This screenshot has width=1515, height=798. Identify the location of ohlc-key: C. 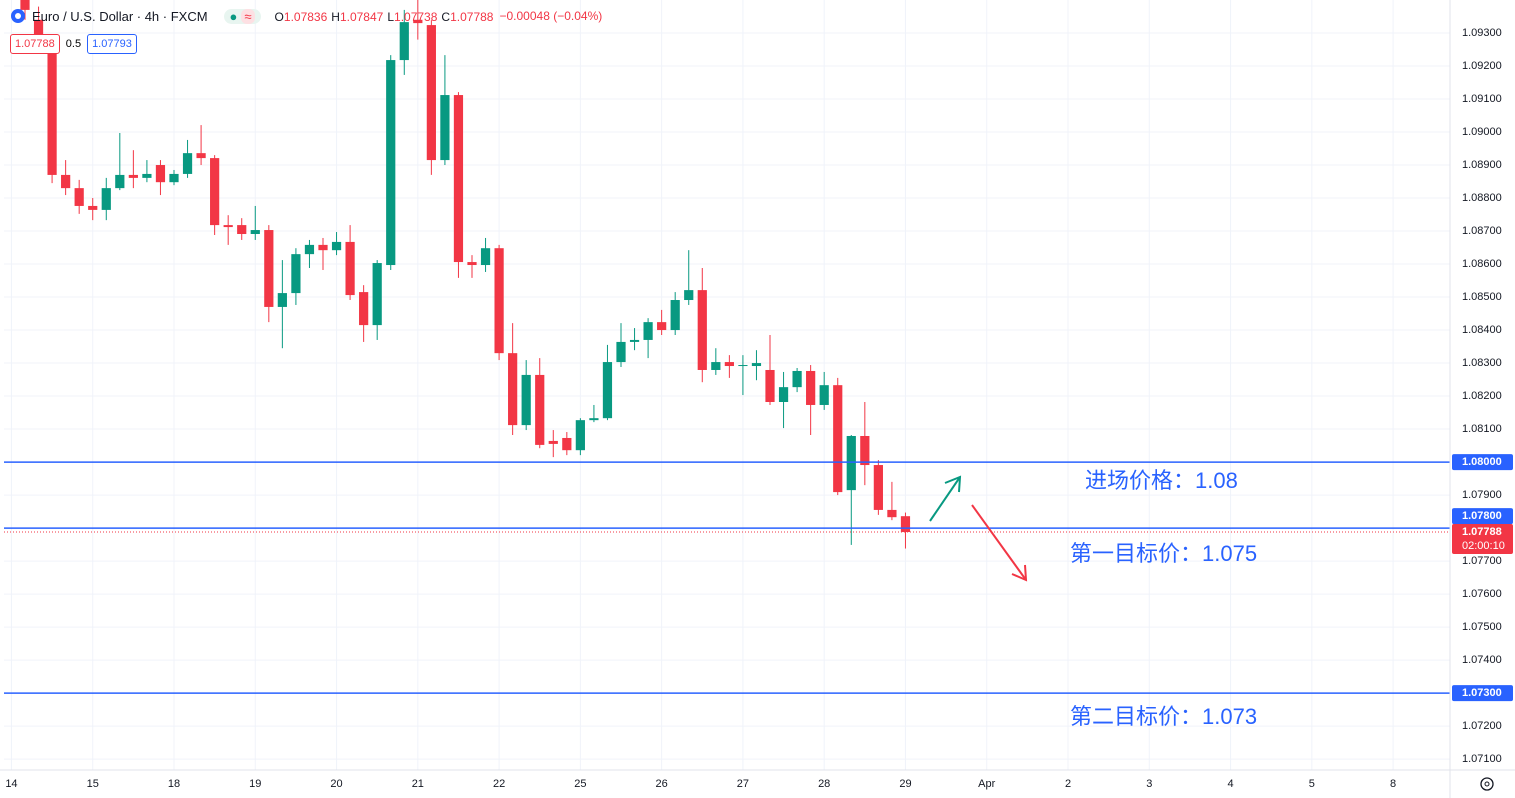
(446, 16).